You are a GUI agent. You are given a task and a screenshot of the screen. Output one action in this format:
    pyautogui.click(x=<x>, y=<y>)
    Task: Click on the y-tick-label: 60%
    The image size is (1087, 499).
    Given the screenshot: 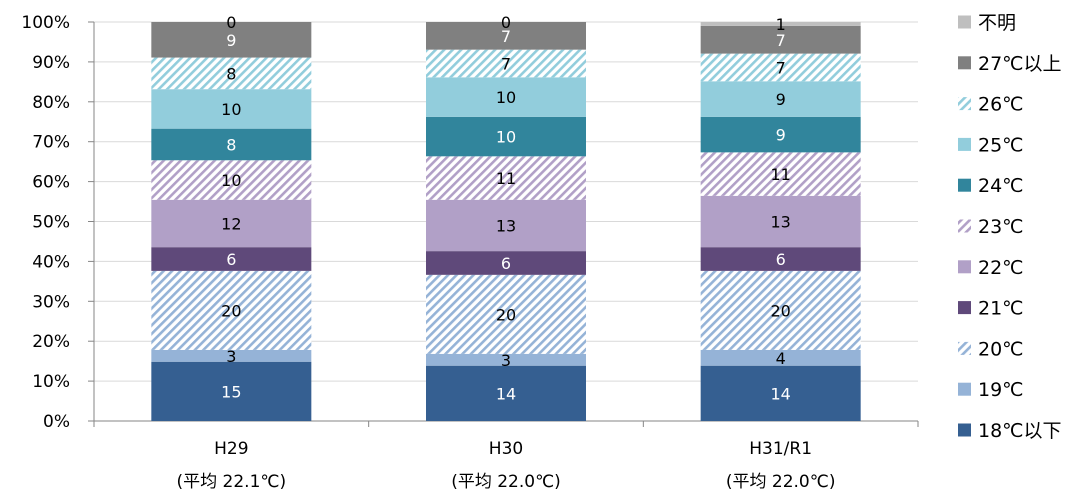 What is the action you would take?
    pyautogui.click(x=51, y=183)
    